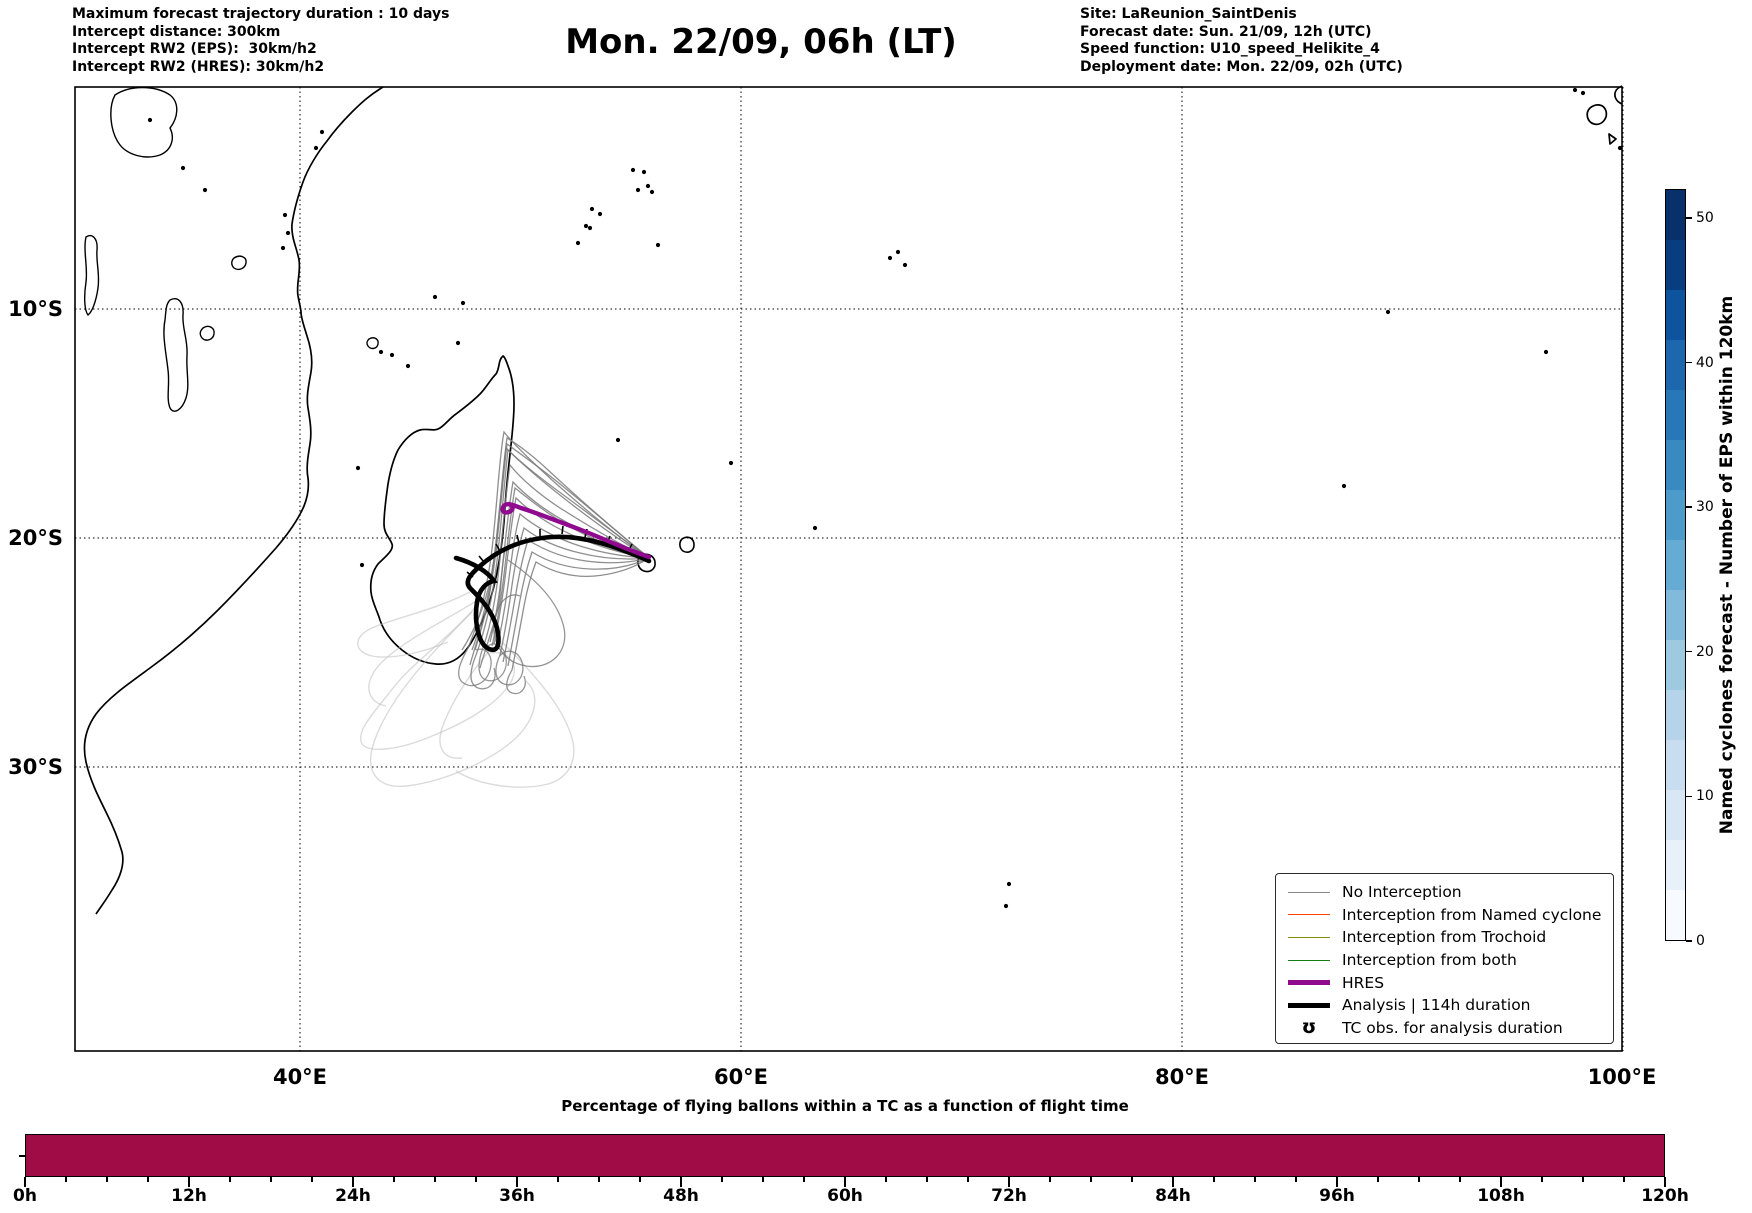  What do you see at coordinates (1337, 1196) in the screenshot?
I see `x-axis-tick-label: 96h` at bounding box center [1337, 1196].